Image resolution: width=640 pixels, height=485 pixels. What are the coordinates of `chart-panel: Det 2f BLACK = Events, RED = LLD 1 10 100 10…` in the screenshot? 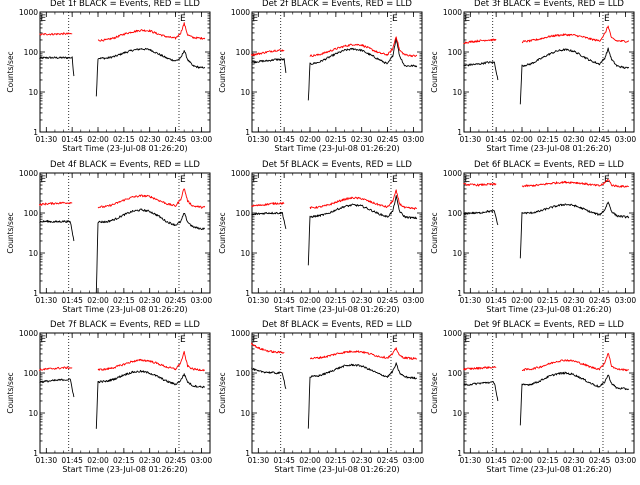 It's located at (321, 76).